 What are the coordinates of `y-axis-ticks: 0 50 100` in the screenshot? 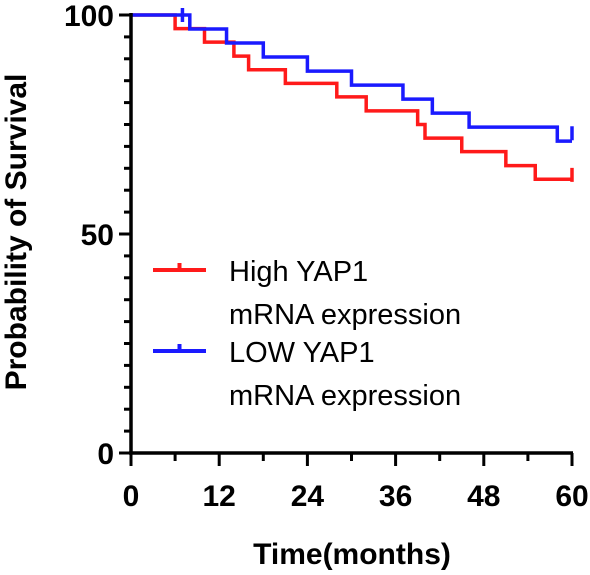 It's located at (97, 235).